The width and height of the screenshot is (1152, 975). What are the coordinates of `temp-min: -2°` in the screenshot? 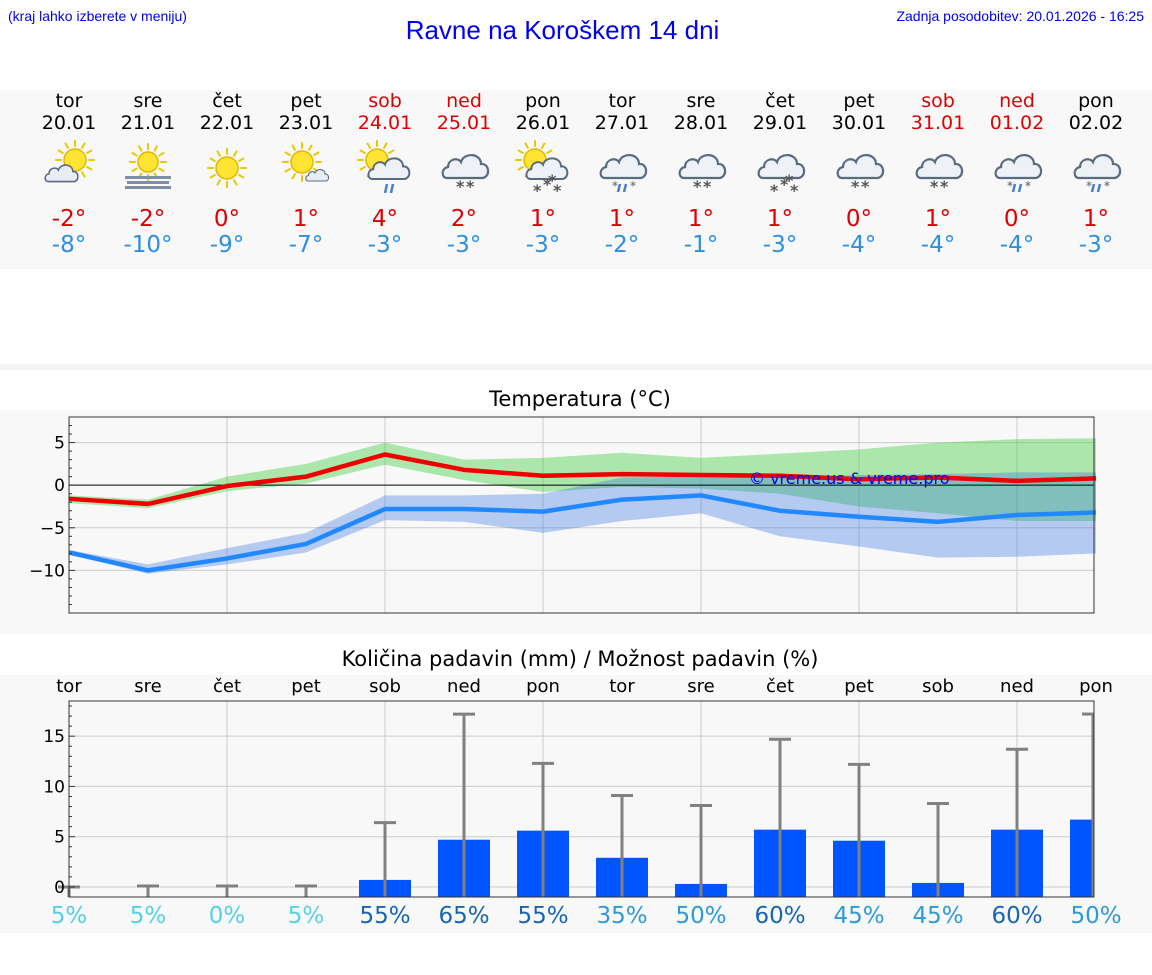 It's located at (622, 245).